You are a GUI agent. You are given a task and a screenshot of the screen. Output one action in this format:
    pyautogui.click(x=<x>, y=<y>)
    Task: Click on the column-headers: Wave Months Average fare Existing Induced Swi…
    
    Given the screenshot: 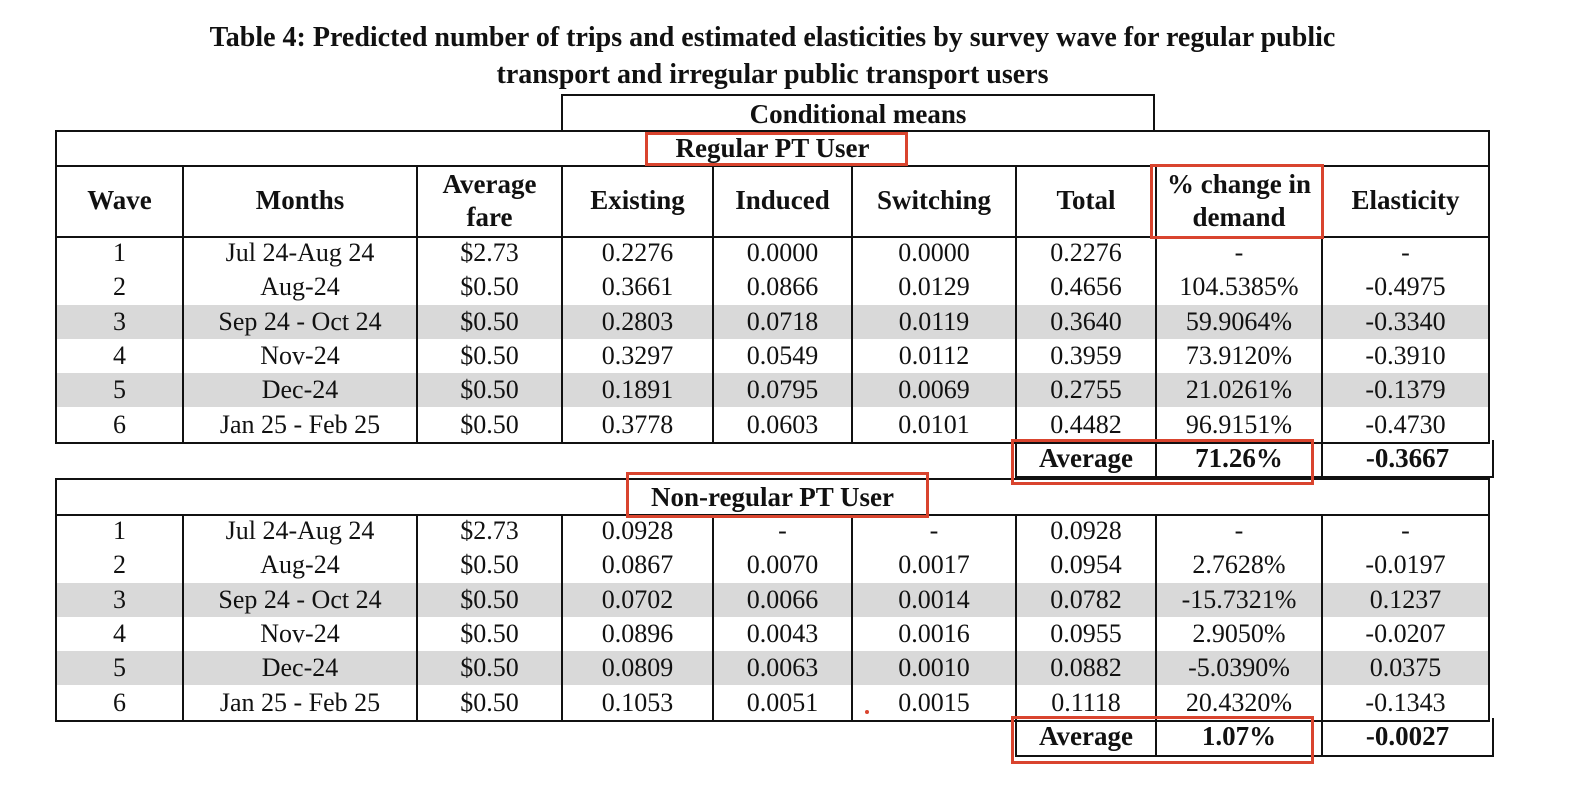 What is the action you would take?
    pyautogui.click(x=772, y=201)
    